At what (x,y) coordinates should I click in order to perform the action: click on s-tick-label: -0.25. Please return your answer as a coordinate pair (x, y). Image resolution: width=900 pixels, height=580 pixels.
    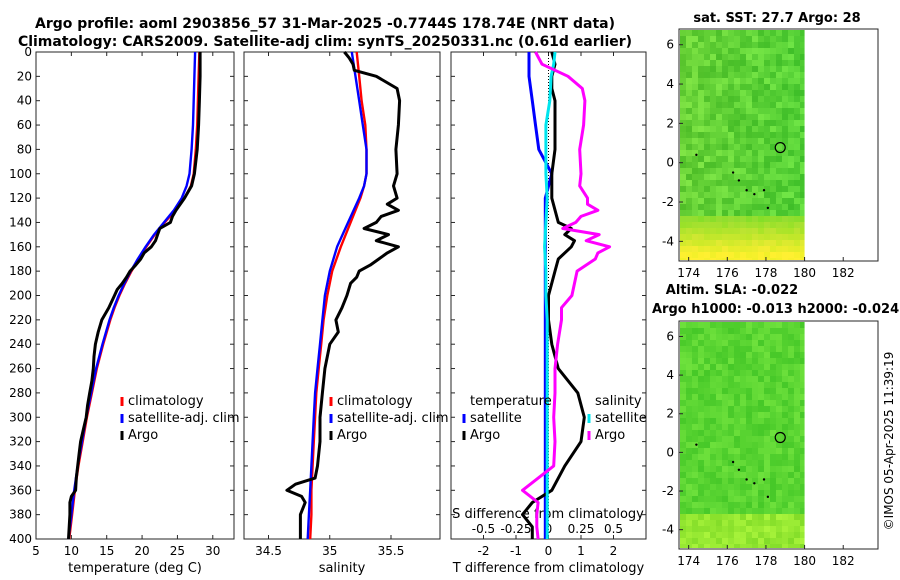
    Looking at the image, I should click on (515, 529).